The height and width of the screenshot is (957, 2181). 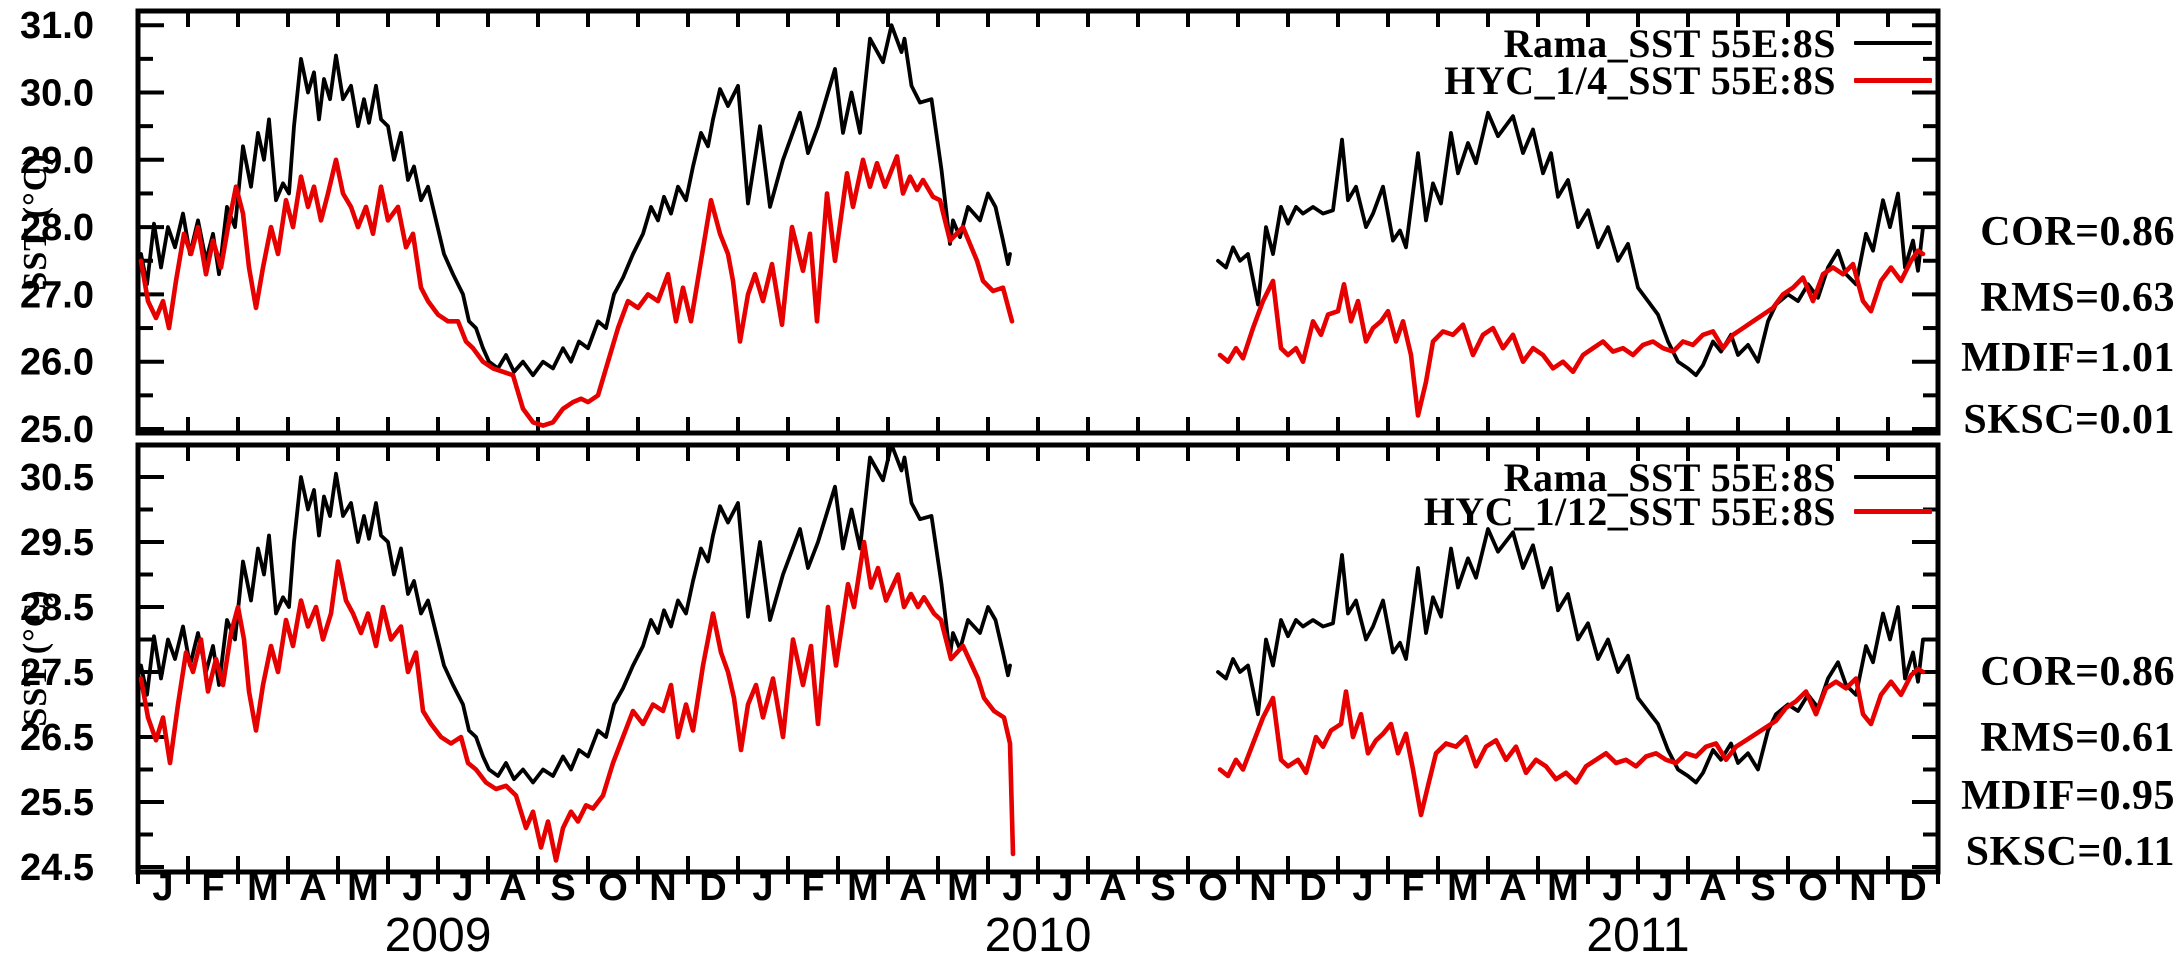 What do you see at coordinates (57, 295) in the screenshot?
I see `y-tick-label: 27.0` at bounding box center [57, 295].